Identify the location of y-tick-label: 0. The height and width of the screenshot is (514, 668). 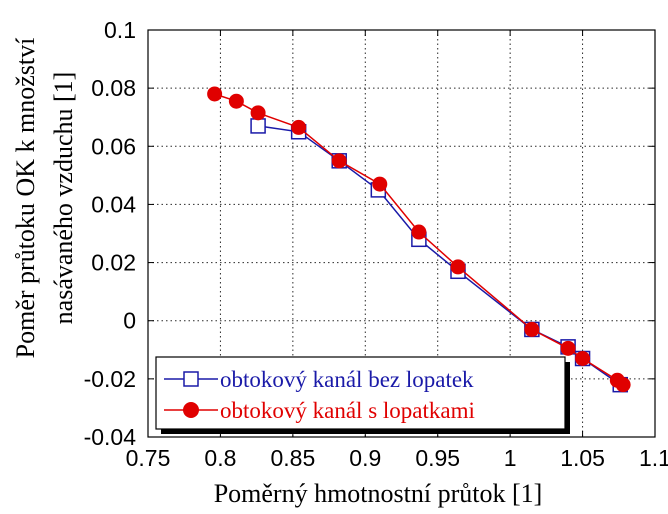
(129, 321).